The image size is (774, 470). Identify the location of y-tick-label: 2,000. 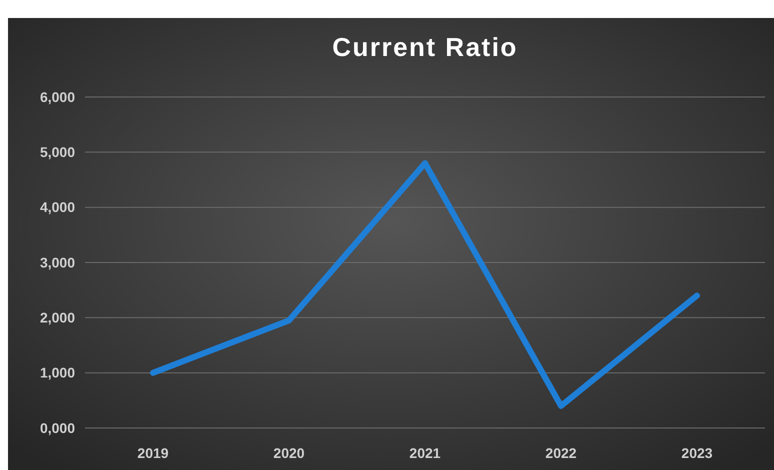
(58, 318).